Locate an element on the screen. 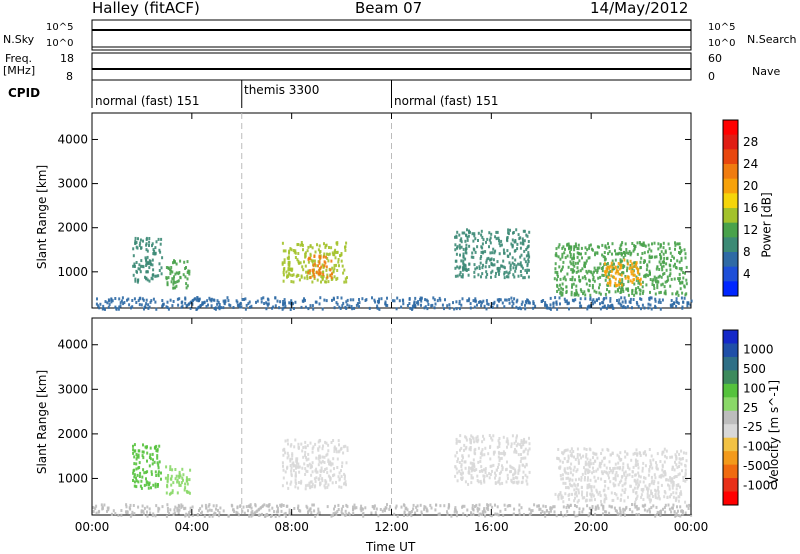 The height and width of the screenshot is (554, 800). colorbar-swatch is located at coordinates (730, 377).